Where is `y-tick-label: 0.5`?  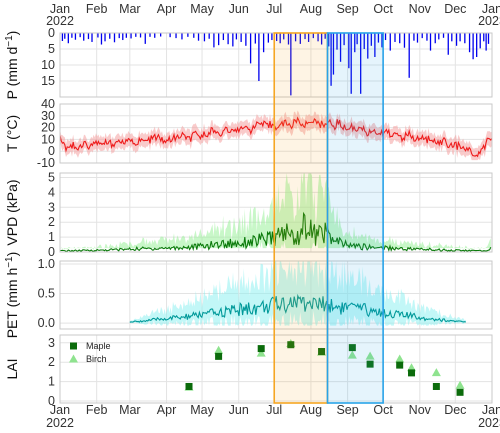
y-tick-label: 0.5 is located at coordinates (46, 294).